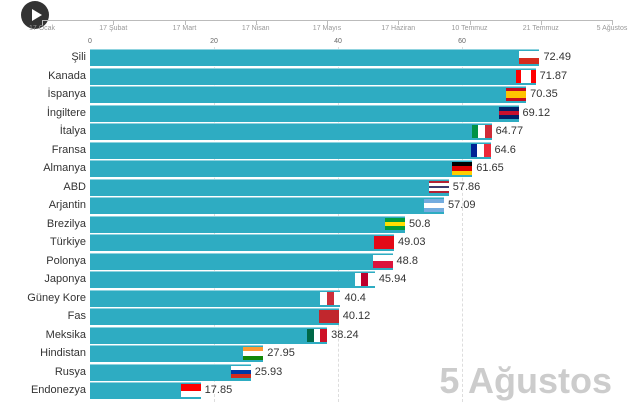 This screenshot has width=640, height=406. I want to click on bar-row: Polonya 48.8, so click(320, 261).